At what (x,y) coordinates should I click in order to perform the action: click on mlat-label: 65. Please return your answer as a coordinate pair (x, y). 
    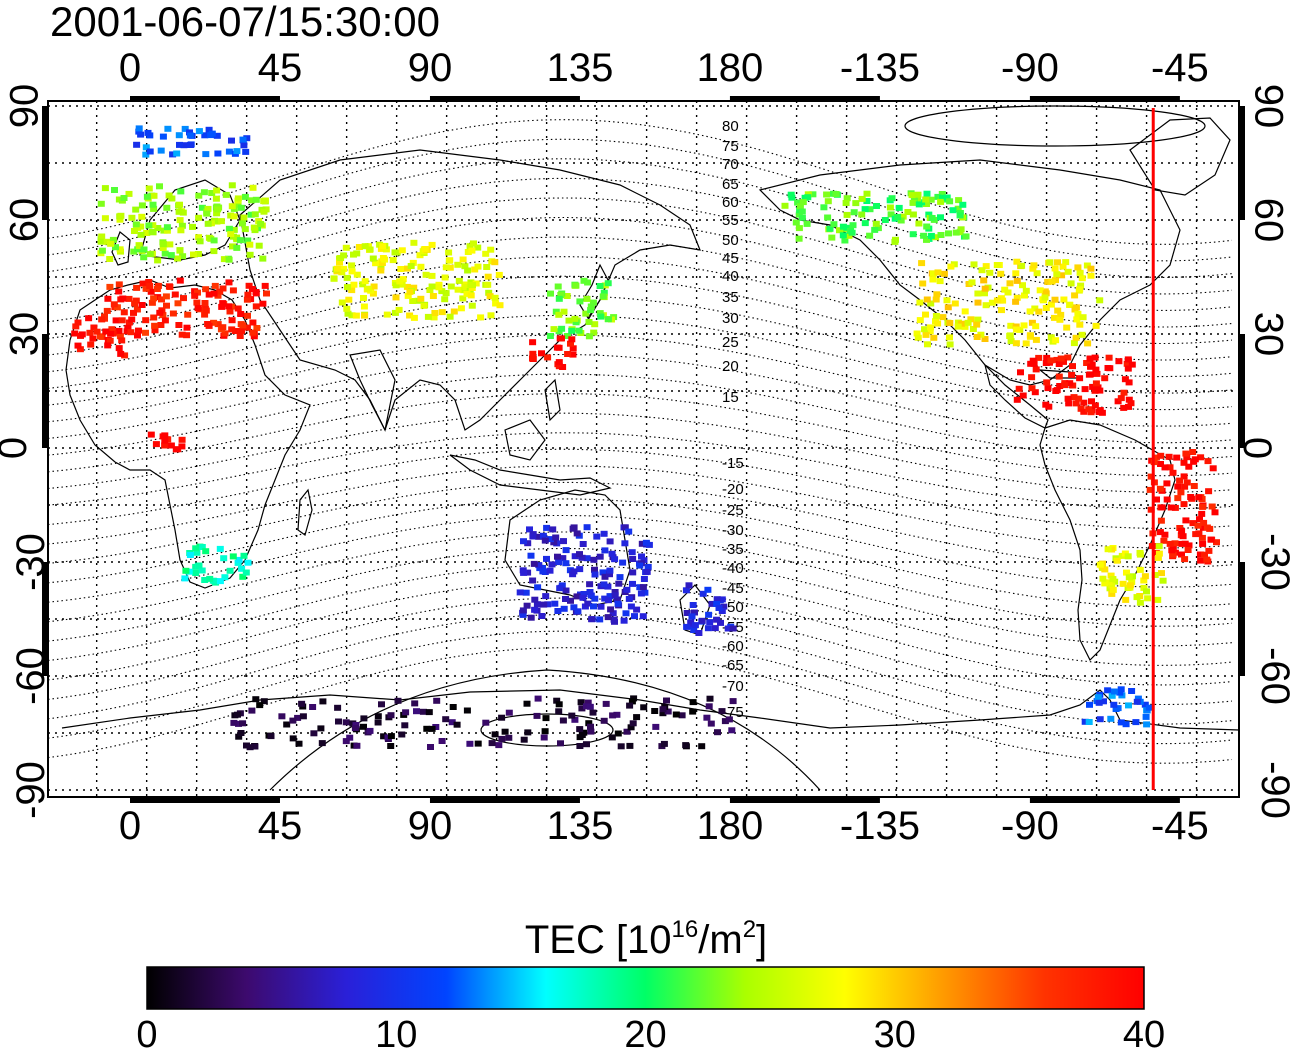
    Looking at the image, I should click on (730, 184).